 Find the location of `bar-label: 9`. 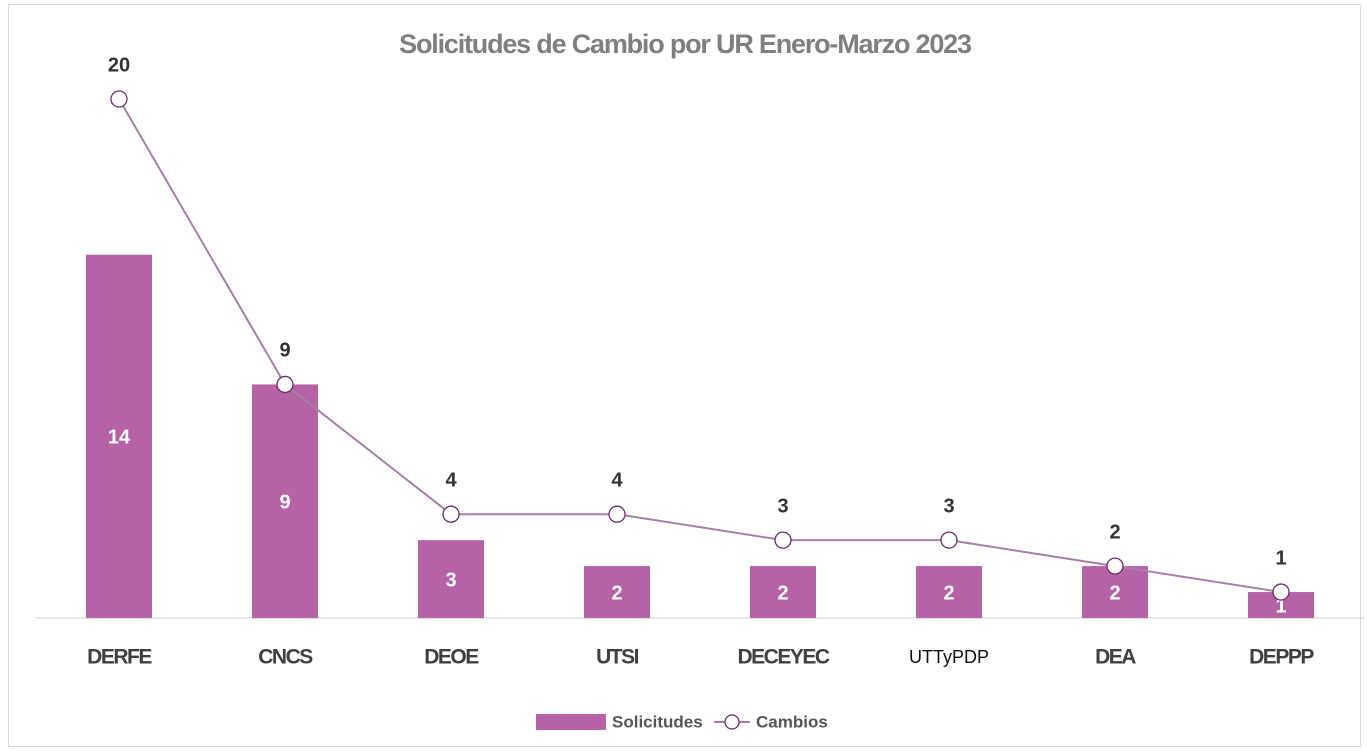

bar-label: 9 is located at coordinates (284, 503).